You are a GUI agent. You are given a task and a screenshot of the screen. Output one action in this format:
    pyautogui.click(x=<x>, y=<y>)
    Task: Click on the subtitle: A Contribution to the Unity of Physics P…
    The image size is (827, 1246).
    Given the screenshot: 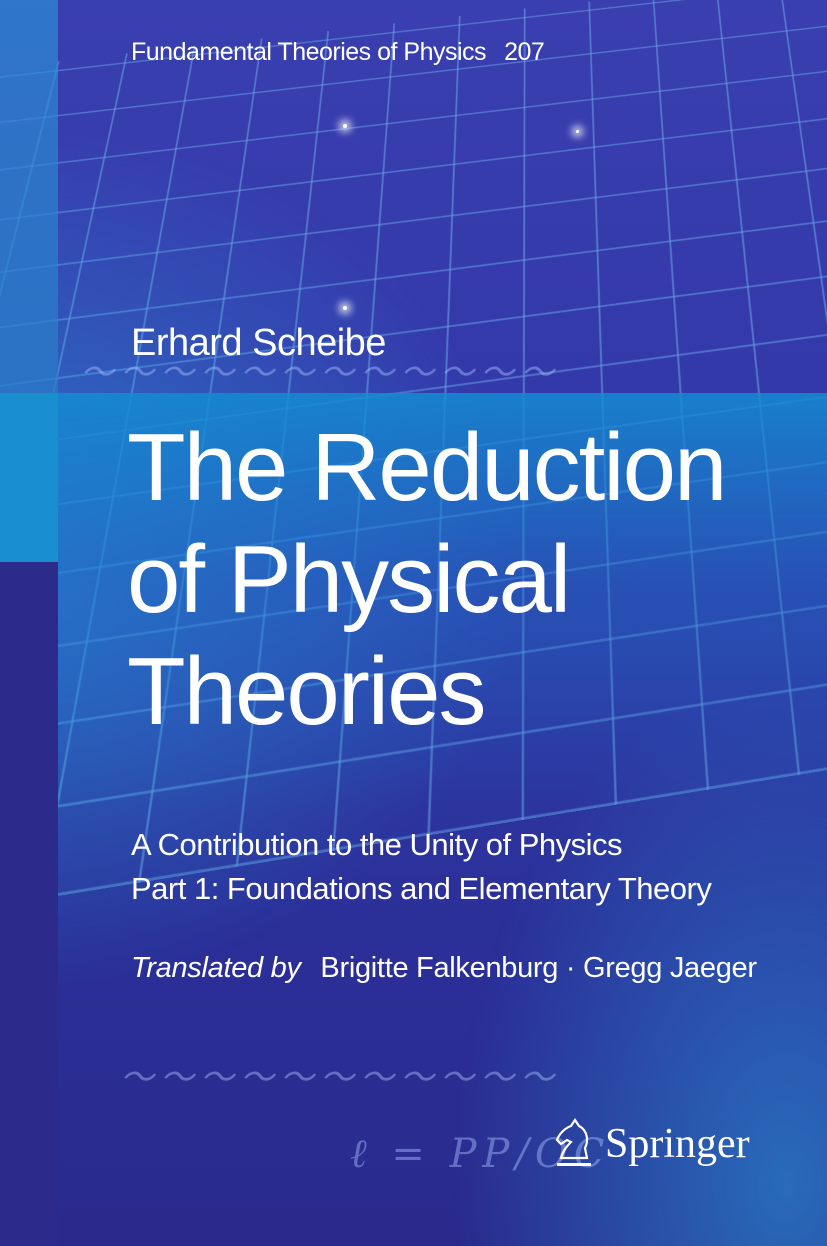 What is the action you would take?
    pyautogui.click(x=421, y=867)
    